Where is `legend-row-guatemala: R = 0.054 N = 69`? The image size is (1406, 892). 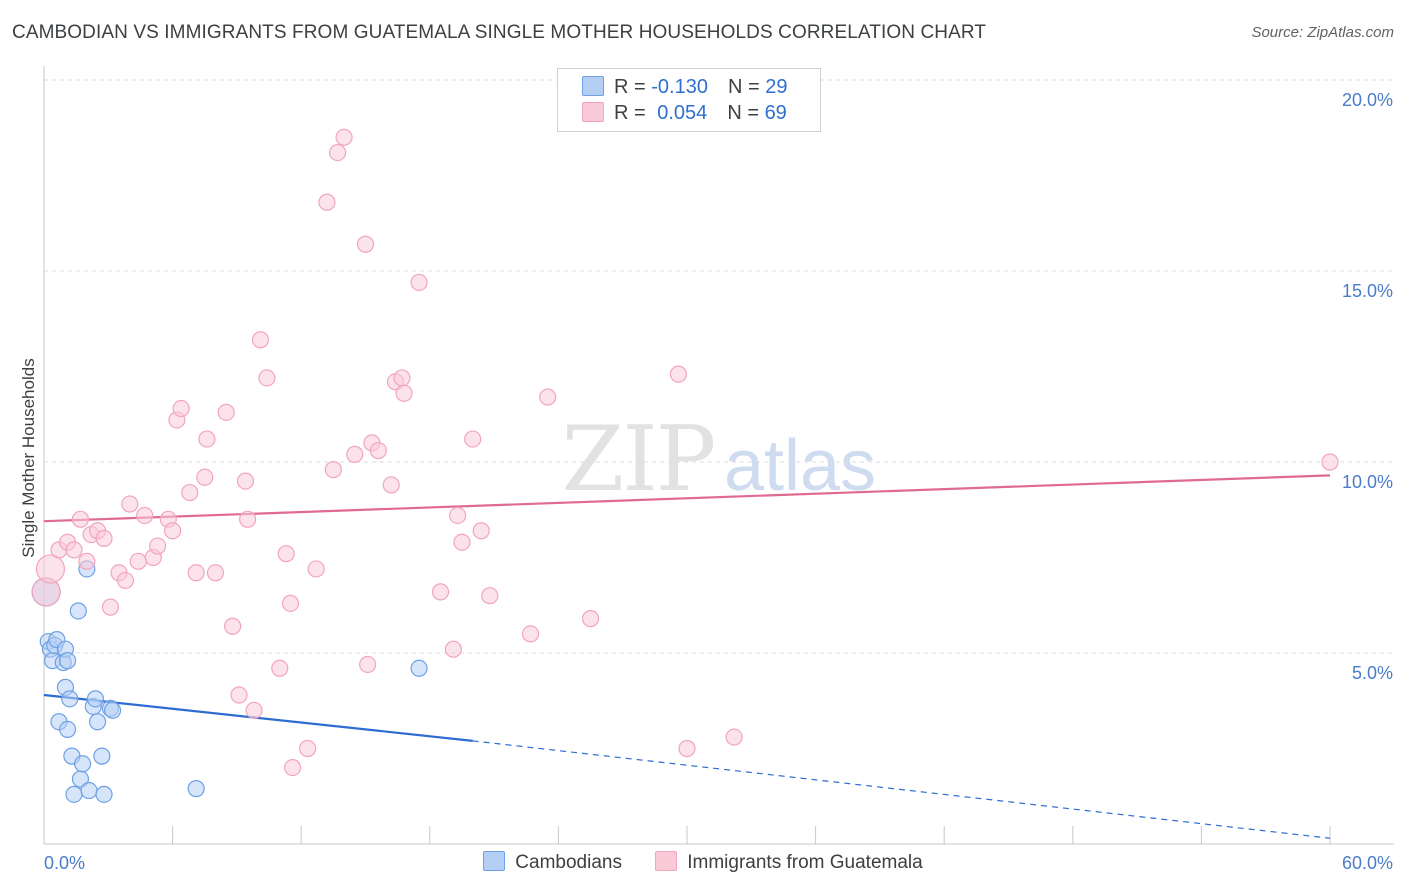 legend-row-guatemala: R = 0.054 N = 69 is located at coordinates (684, 115).